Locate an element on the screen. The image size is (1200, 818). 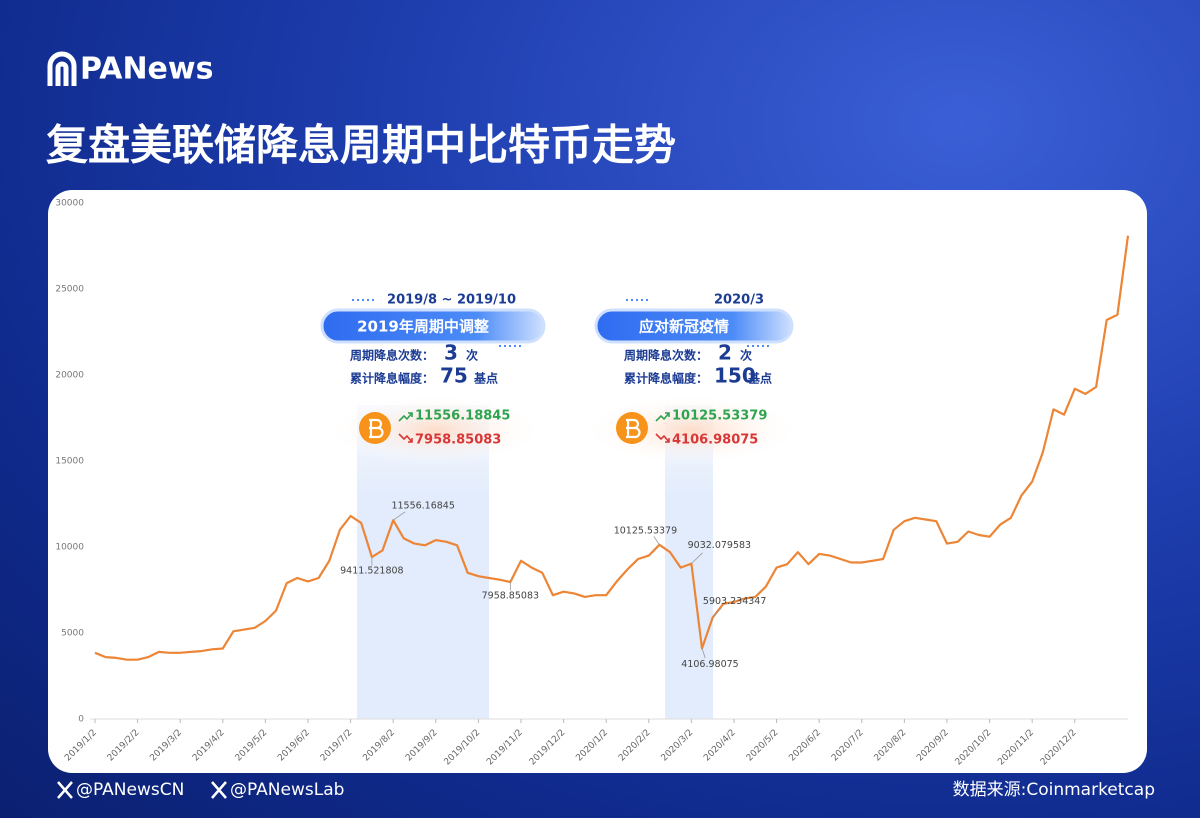
logo-icon is located at coordinates (62, 68).